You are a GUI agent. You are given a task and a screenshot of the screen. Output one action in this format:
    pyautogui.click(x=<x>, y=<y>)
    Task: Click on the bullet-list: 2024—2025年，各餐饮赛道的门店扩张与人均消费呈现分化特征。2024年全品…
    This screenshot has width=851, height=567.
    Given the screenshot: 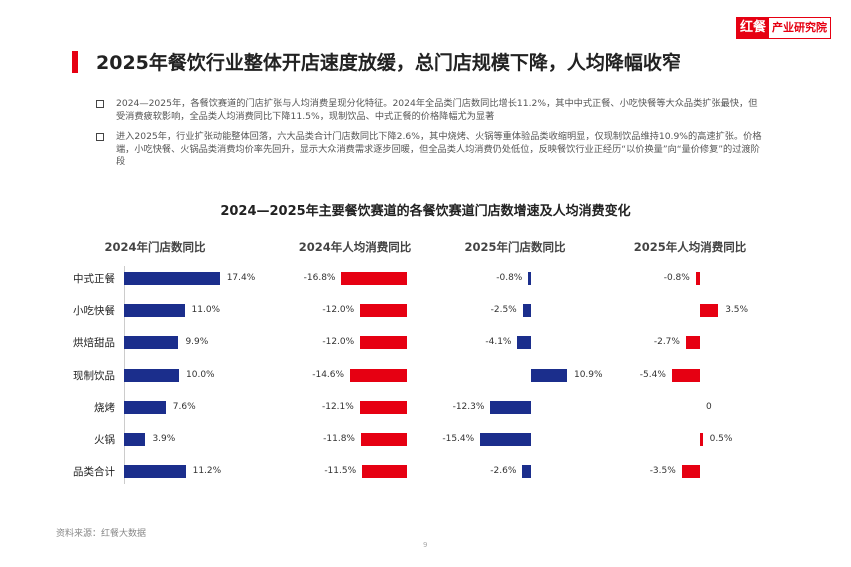 What is the action you would take?
    pyautogui.click(x=431, y=137)
    